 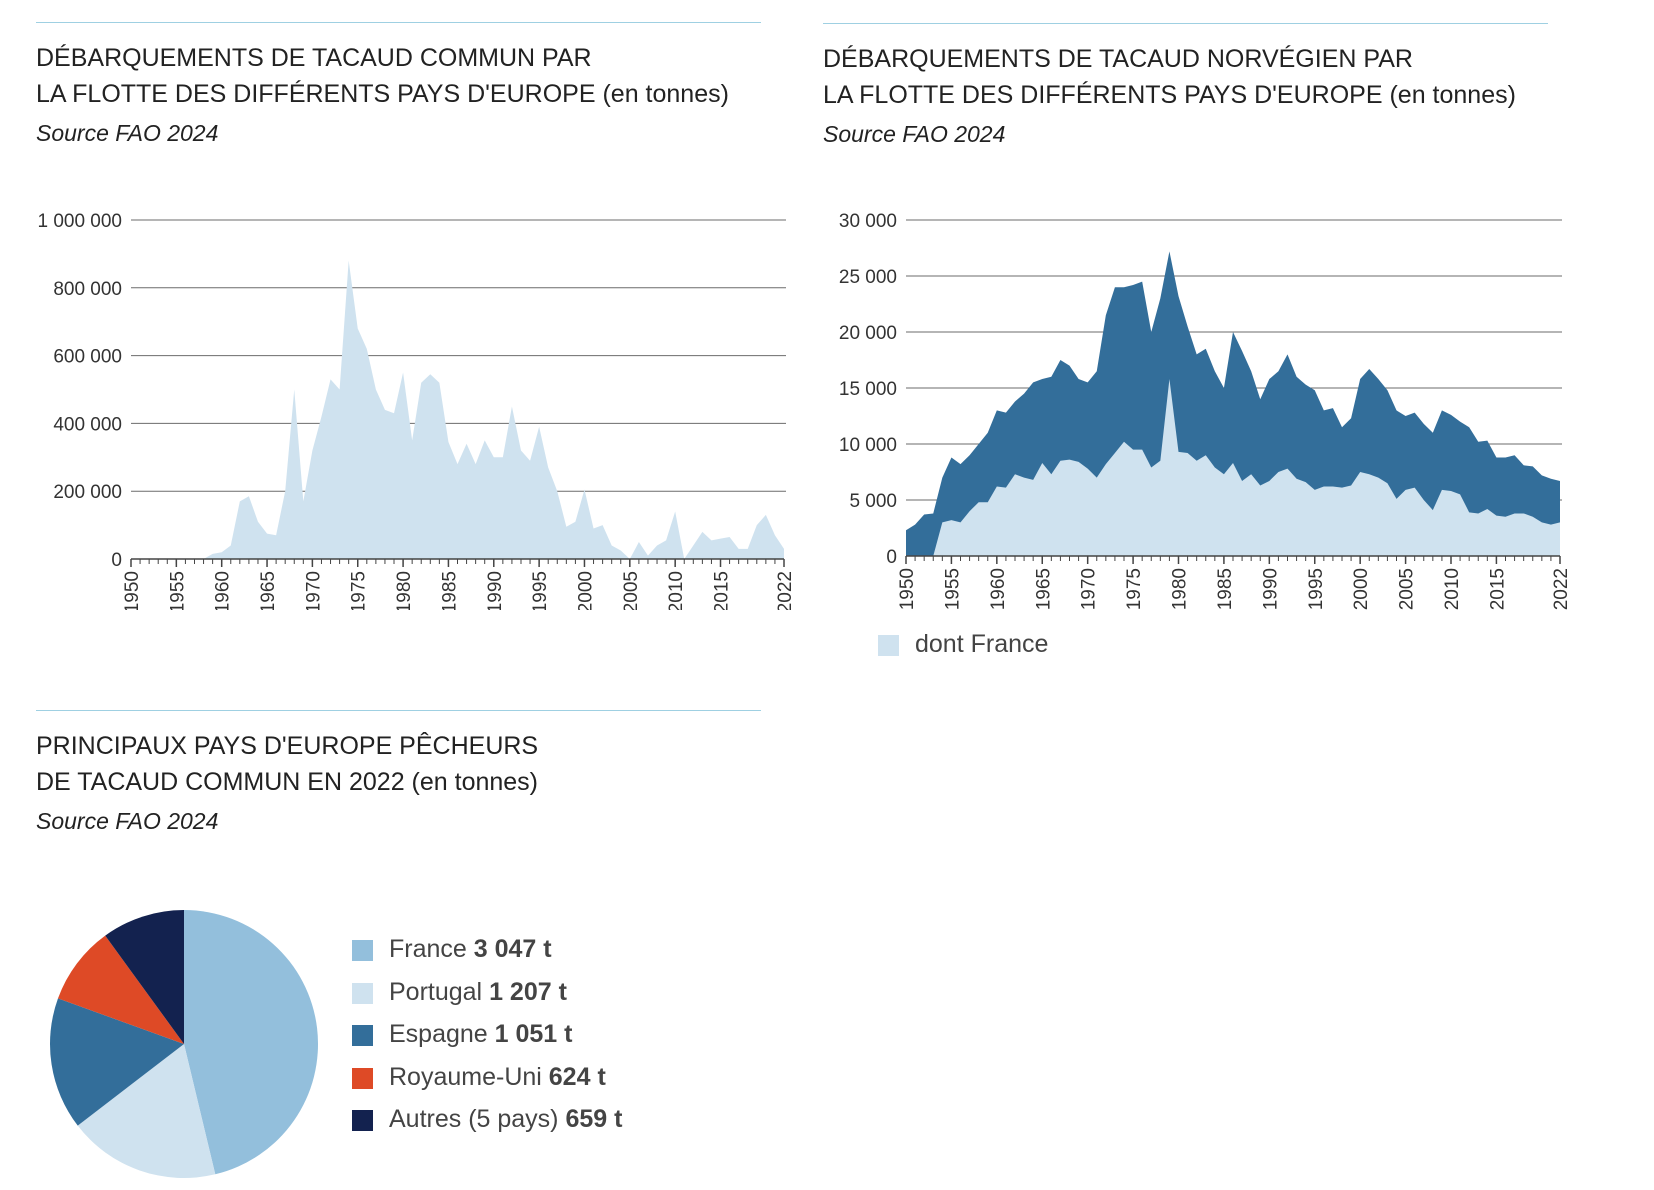 I want to click on chart-2-title-line-1: DÉBARQUEMENTS DE TACAUD NORVÉGIEN PAR, so click(x=1118, y=59).